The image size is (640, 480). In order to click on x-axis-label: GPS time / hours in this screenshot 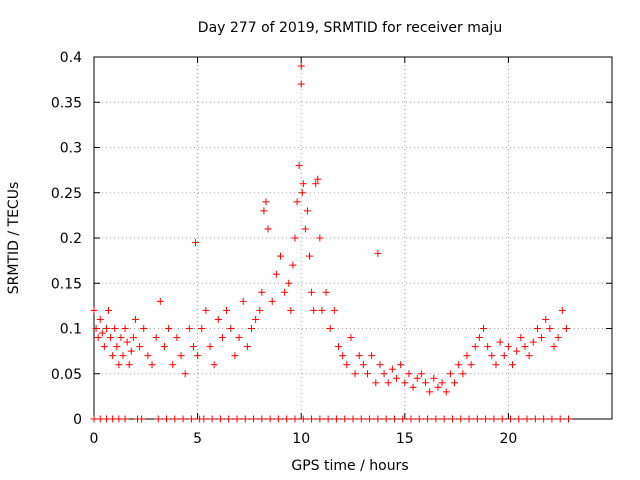, I will do `click(349, 466)`.